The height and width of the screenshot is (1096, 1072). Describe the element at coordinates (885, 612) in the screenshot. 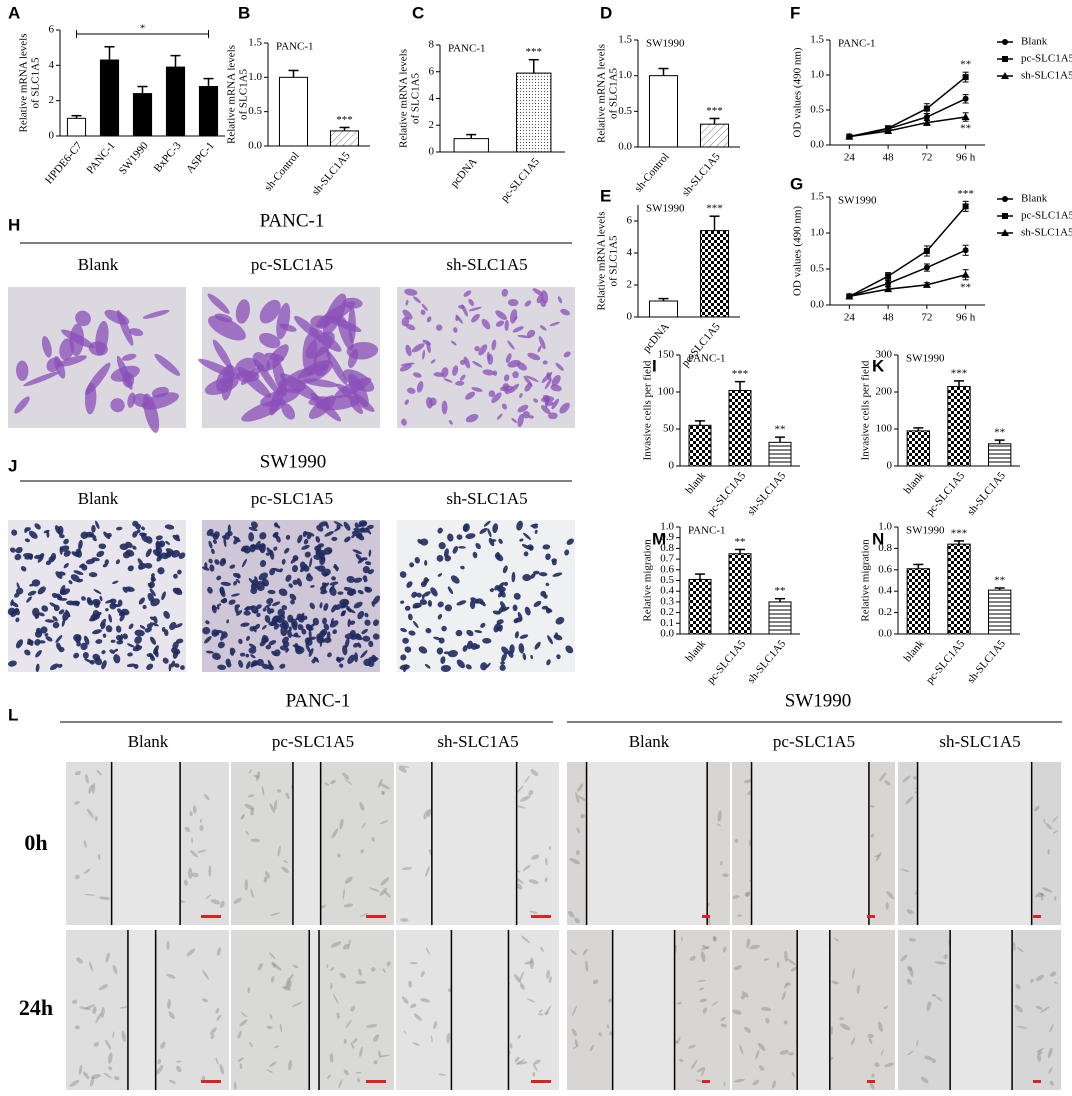

I see `y-tick-label: 0.2` at that location.